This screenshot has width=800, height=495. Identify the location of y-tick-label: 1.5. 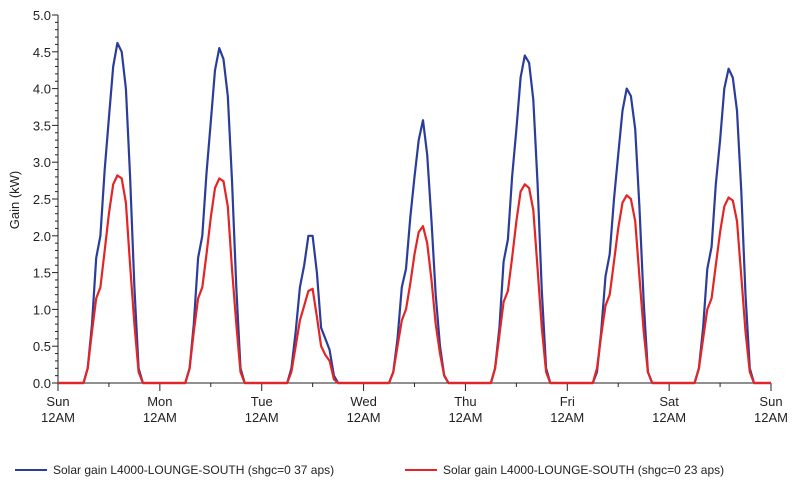
(42, 273).